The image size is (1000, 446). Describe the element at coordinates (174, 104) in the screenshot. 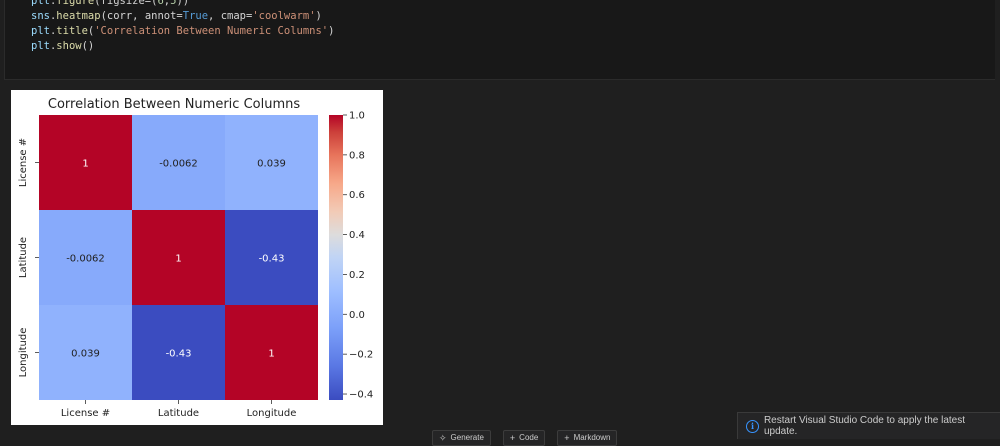

I see `chart-title: Correlation Between Numeric Columns` at that location.